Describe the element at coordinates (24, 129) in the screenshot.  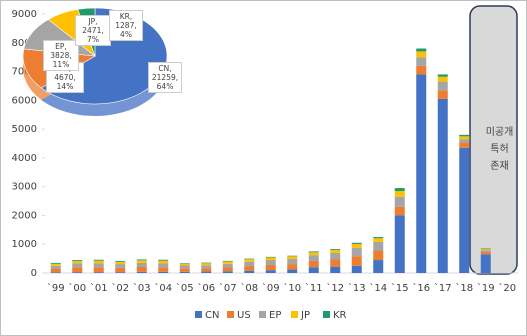
I see `y-tick-label: 5000` at that location.